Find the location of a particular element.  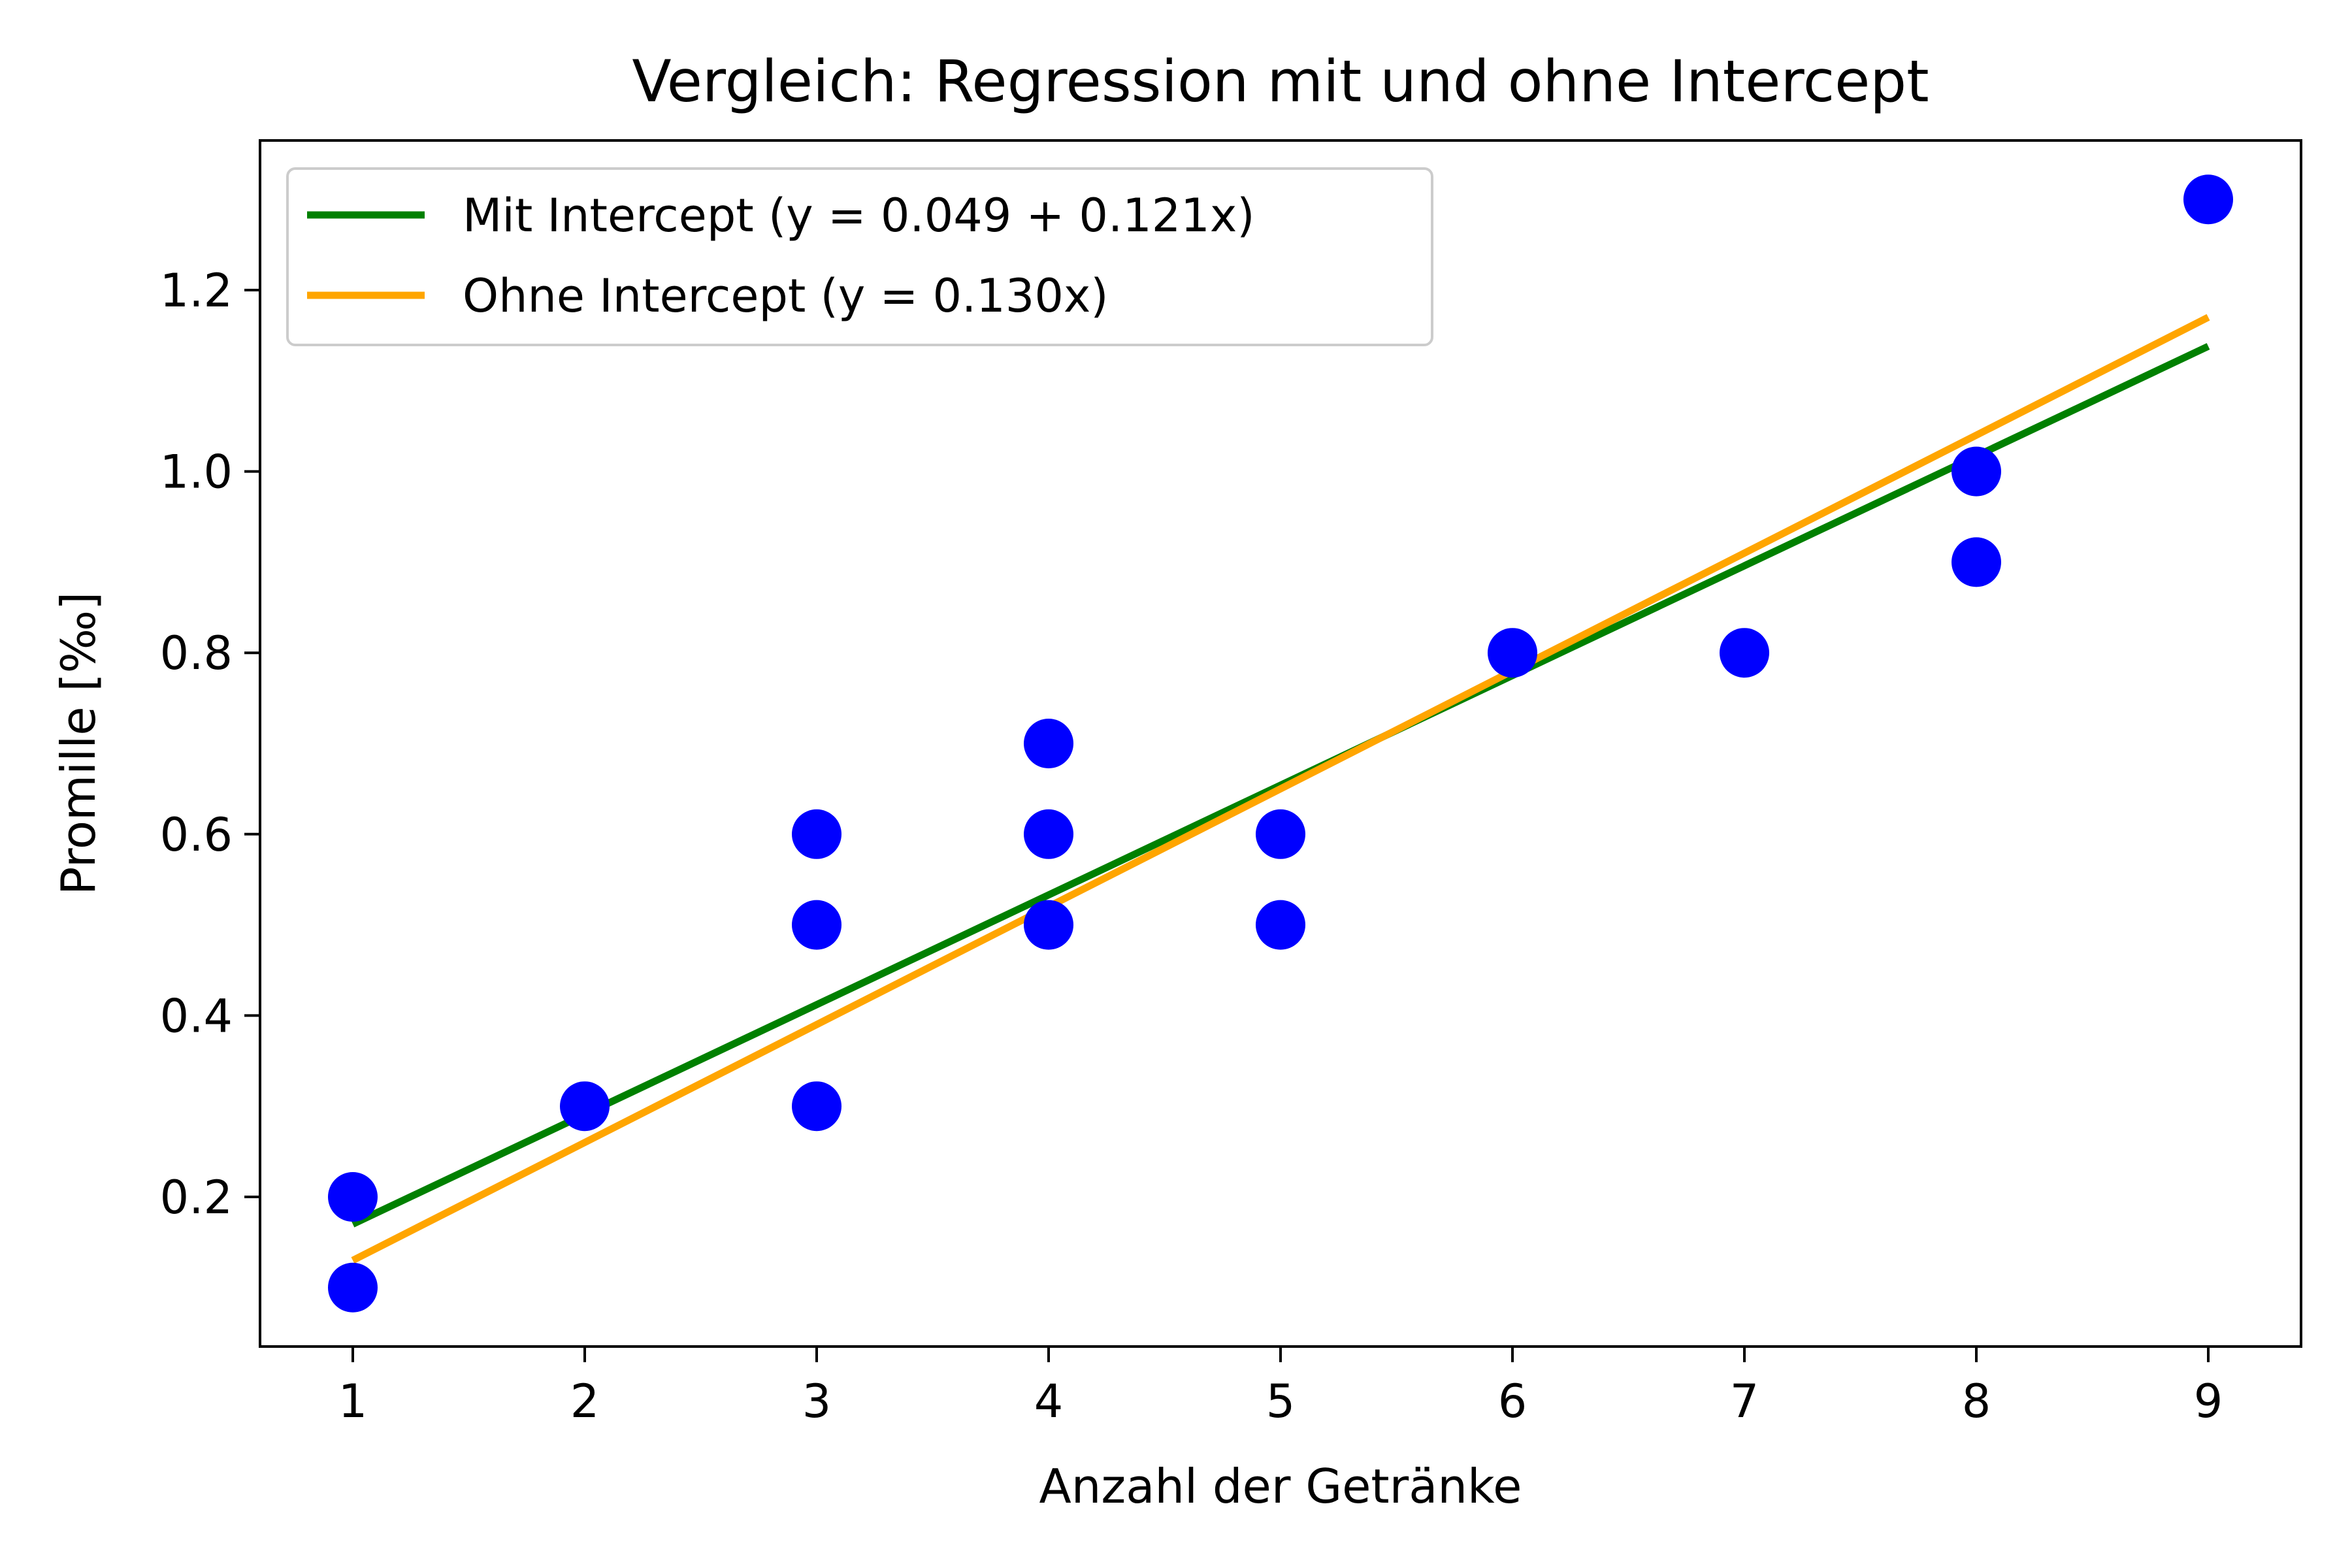

x-tick-label: 3 is located at coordinates (817, 1401).